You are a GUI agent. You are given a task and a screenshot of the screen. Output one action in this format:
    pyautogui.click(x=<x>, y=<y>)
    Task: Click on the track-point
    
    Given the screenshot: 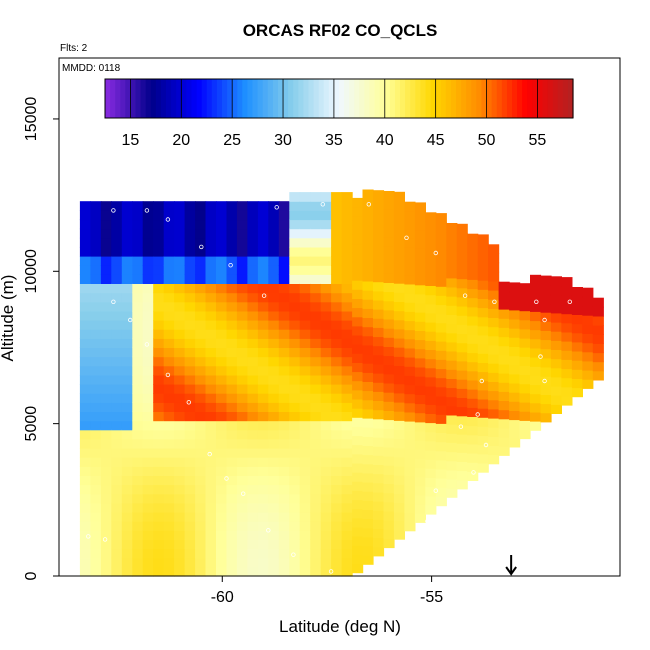 What is the action you would take?
    pyautogui.click(x=264, y=295)
    